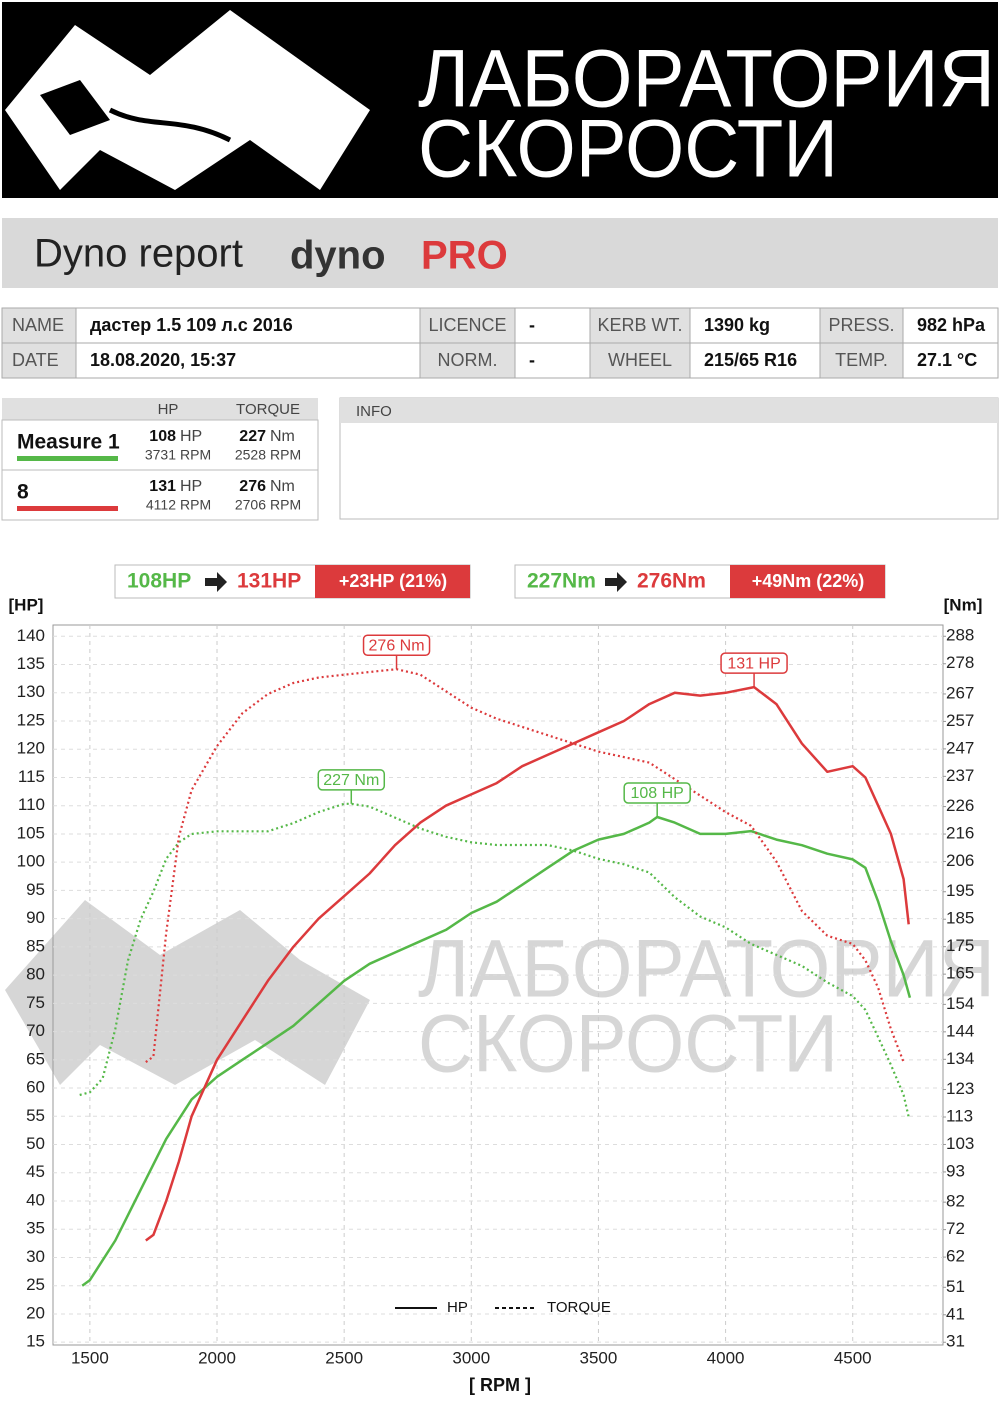 Image resolution: width=1000 pixels, height=1409 pixels. I want to click on y-tick-label: 35, so click(35, 1228).